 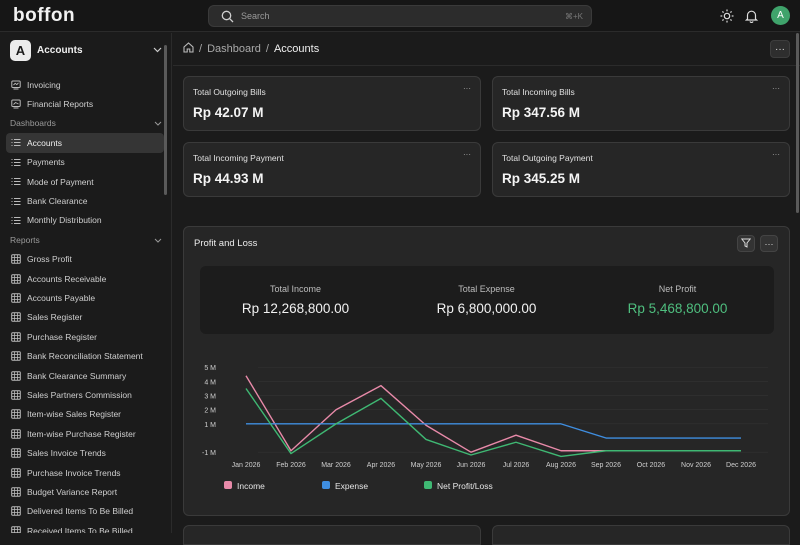 I want to click on card-total-incoming-bills: Total Incoming Bills Rp 347.56 M ···, so click(x=641, y=103).